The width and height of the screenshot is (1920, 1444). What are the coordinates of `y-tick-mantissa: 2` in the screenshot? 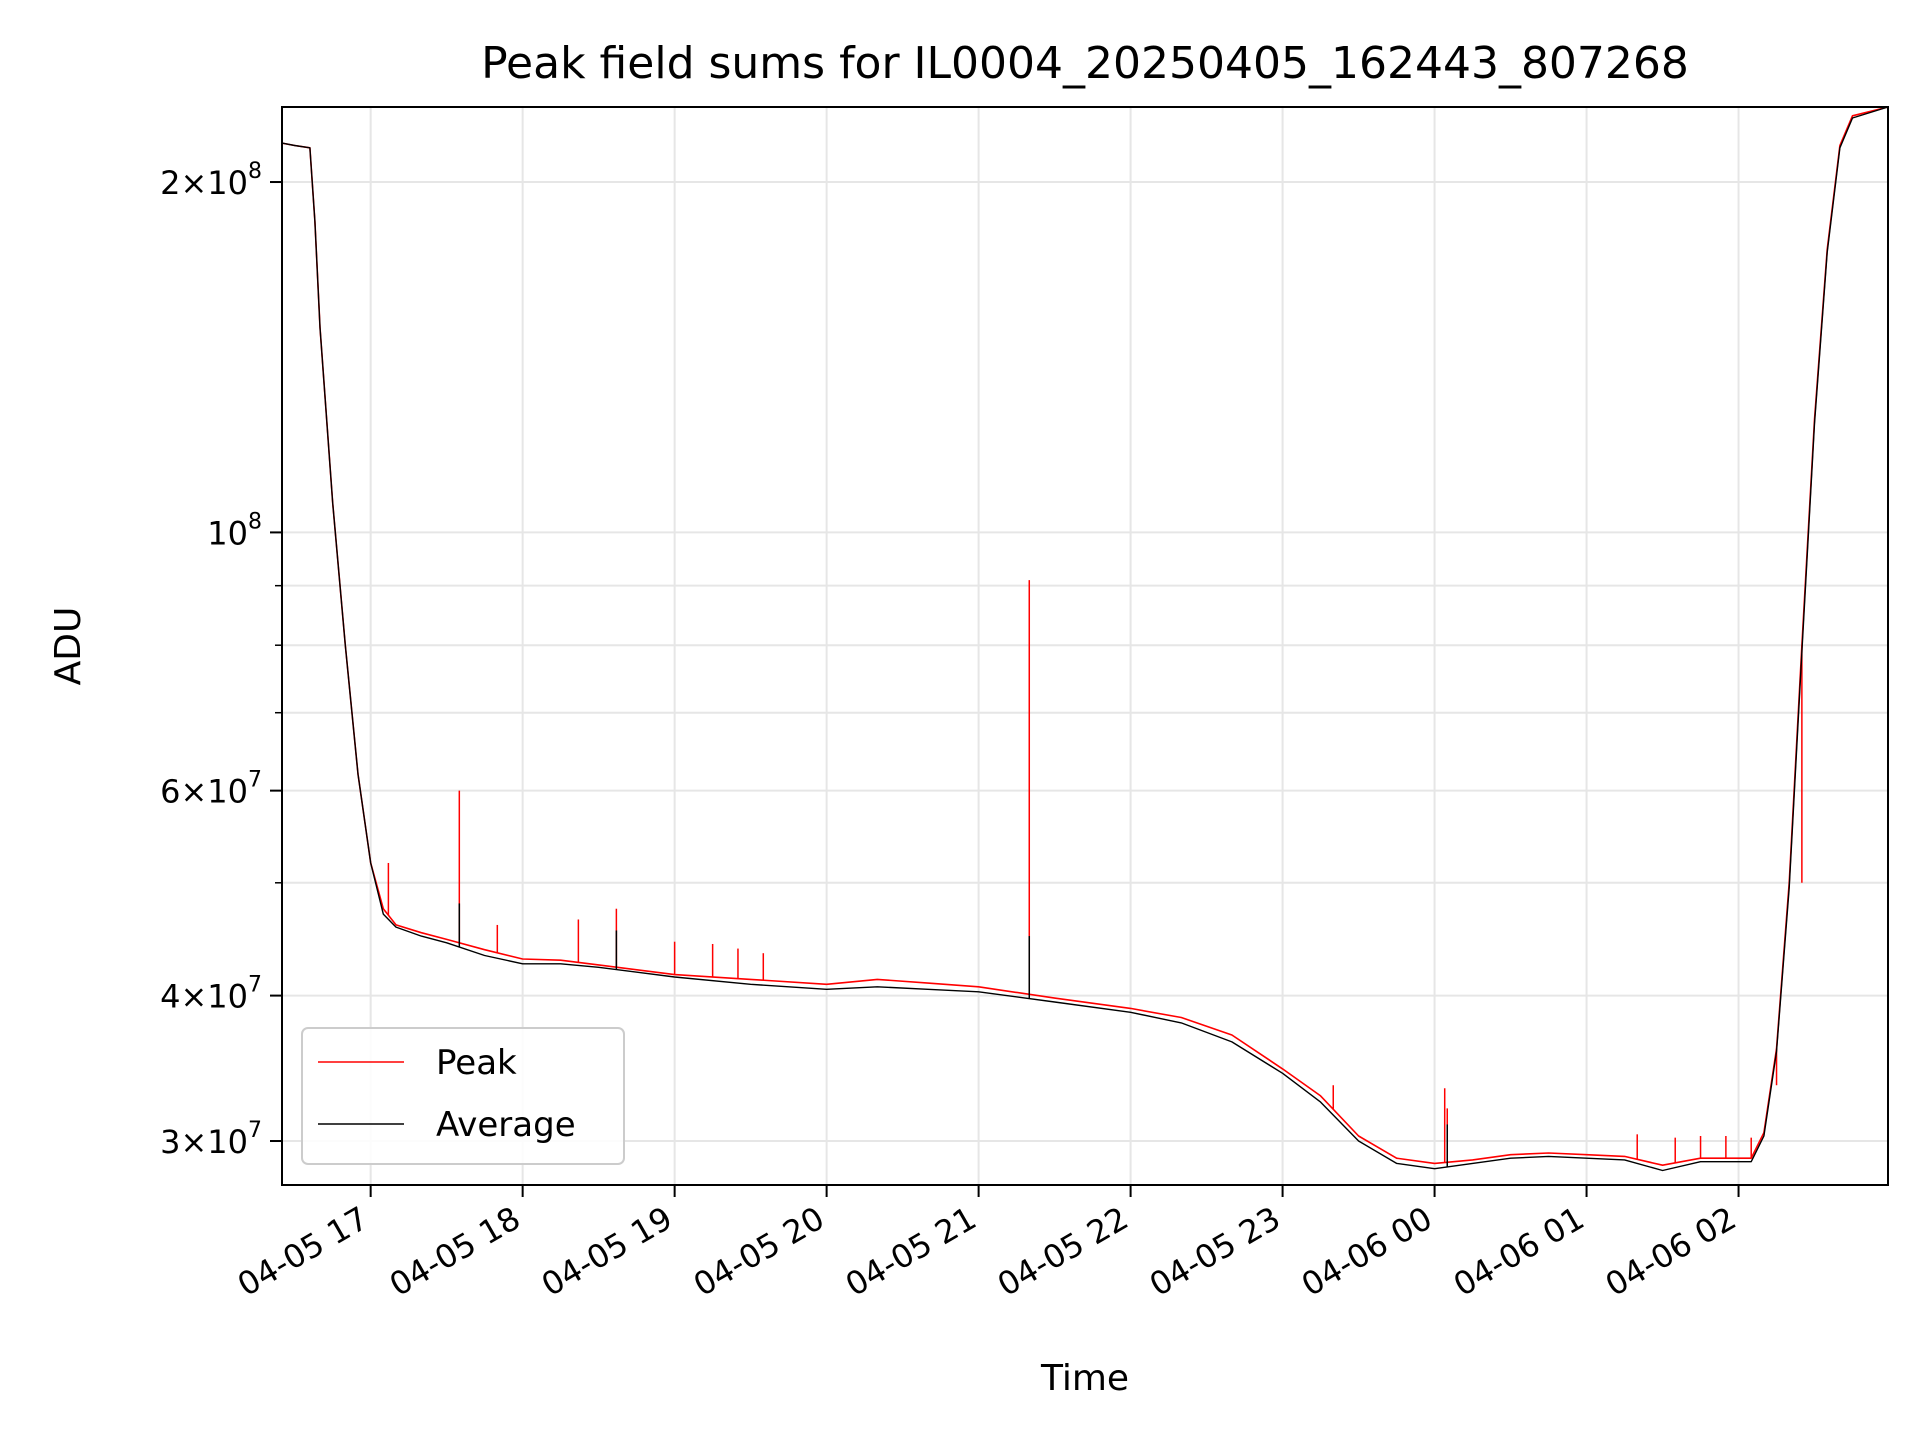 It's located at (170, 183).